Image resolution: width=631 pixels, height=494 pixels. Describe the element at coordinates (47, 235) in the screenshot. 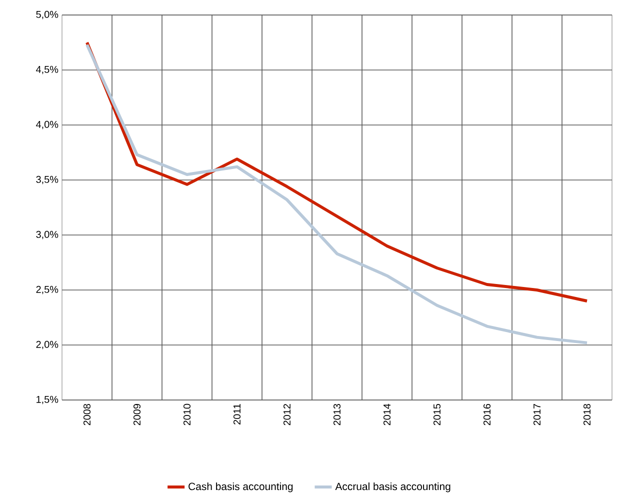

I see `y-tick-label: 3,0%` at that location.